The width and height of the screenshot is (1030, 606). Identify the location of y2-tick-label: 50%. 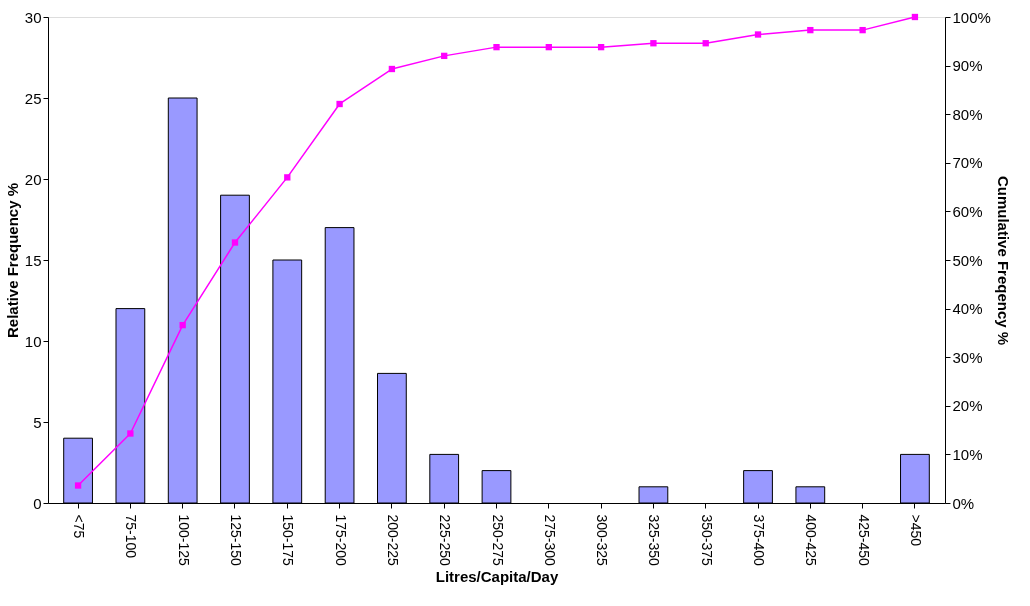
(967, 260).